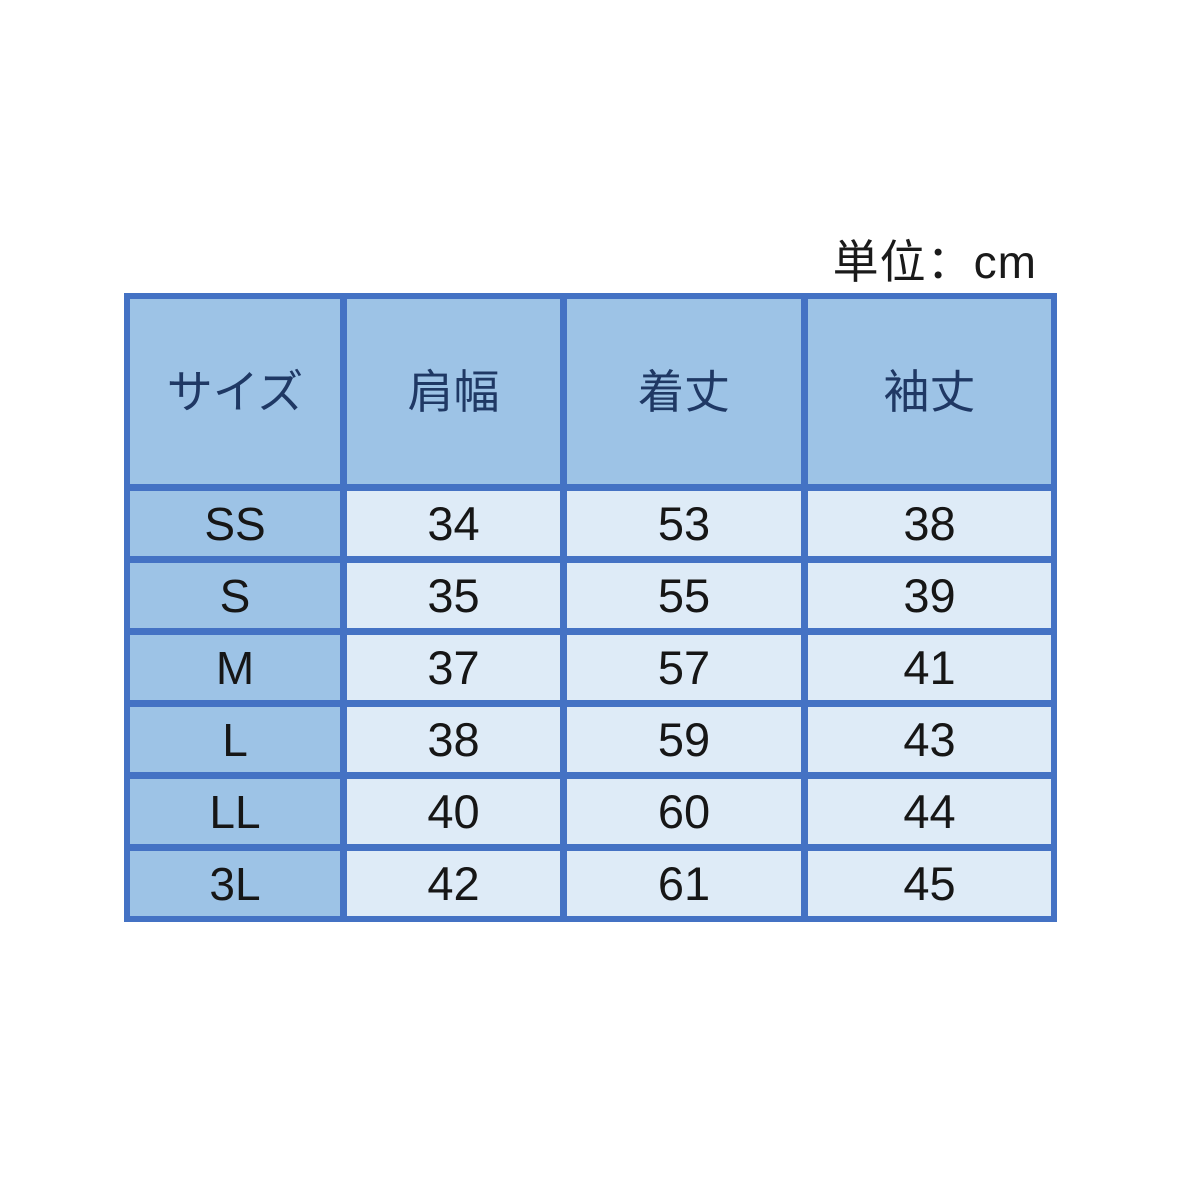  What do you see at coordinates (235, 739) in the screenshot?
I see `row-header-l: L` at bounding box center [235, 739].